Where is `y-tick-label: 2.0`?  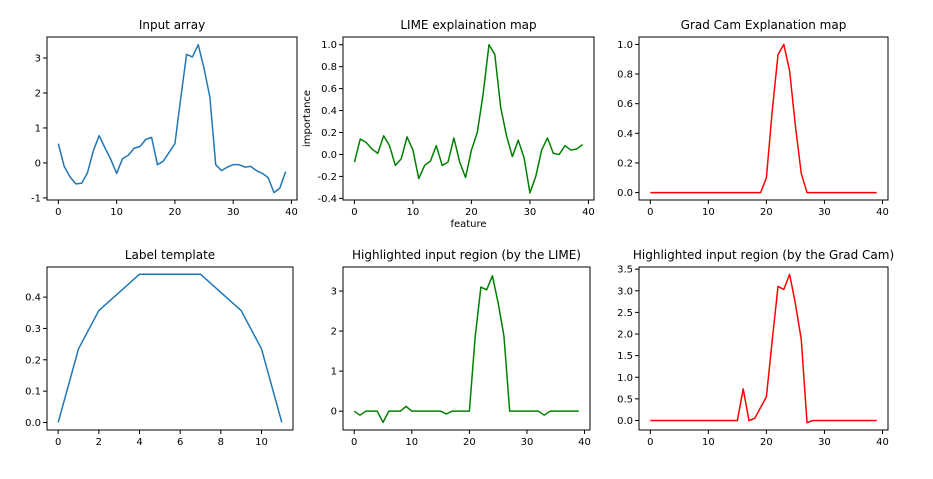
y-tick-label: 2.0 is located at coordinates (625, 335).